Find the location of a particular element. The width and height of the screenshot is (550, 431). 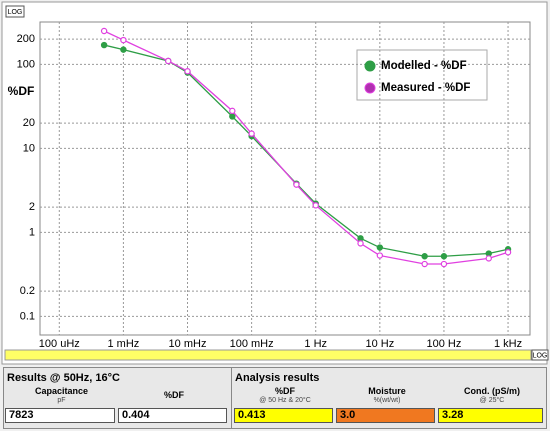

x-tick-label: 10 mHz is located at coordinates (188, 344).